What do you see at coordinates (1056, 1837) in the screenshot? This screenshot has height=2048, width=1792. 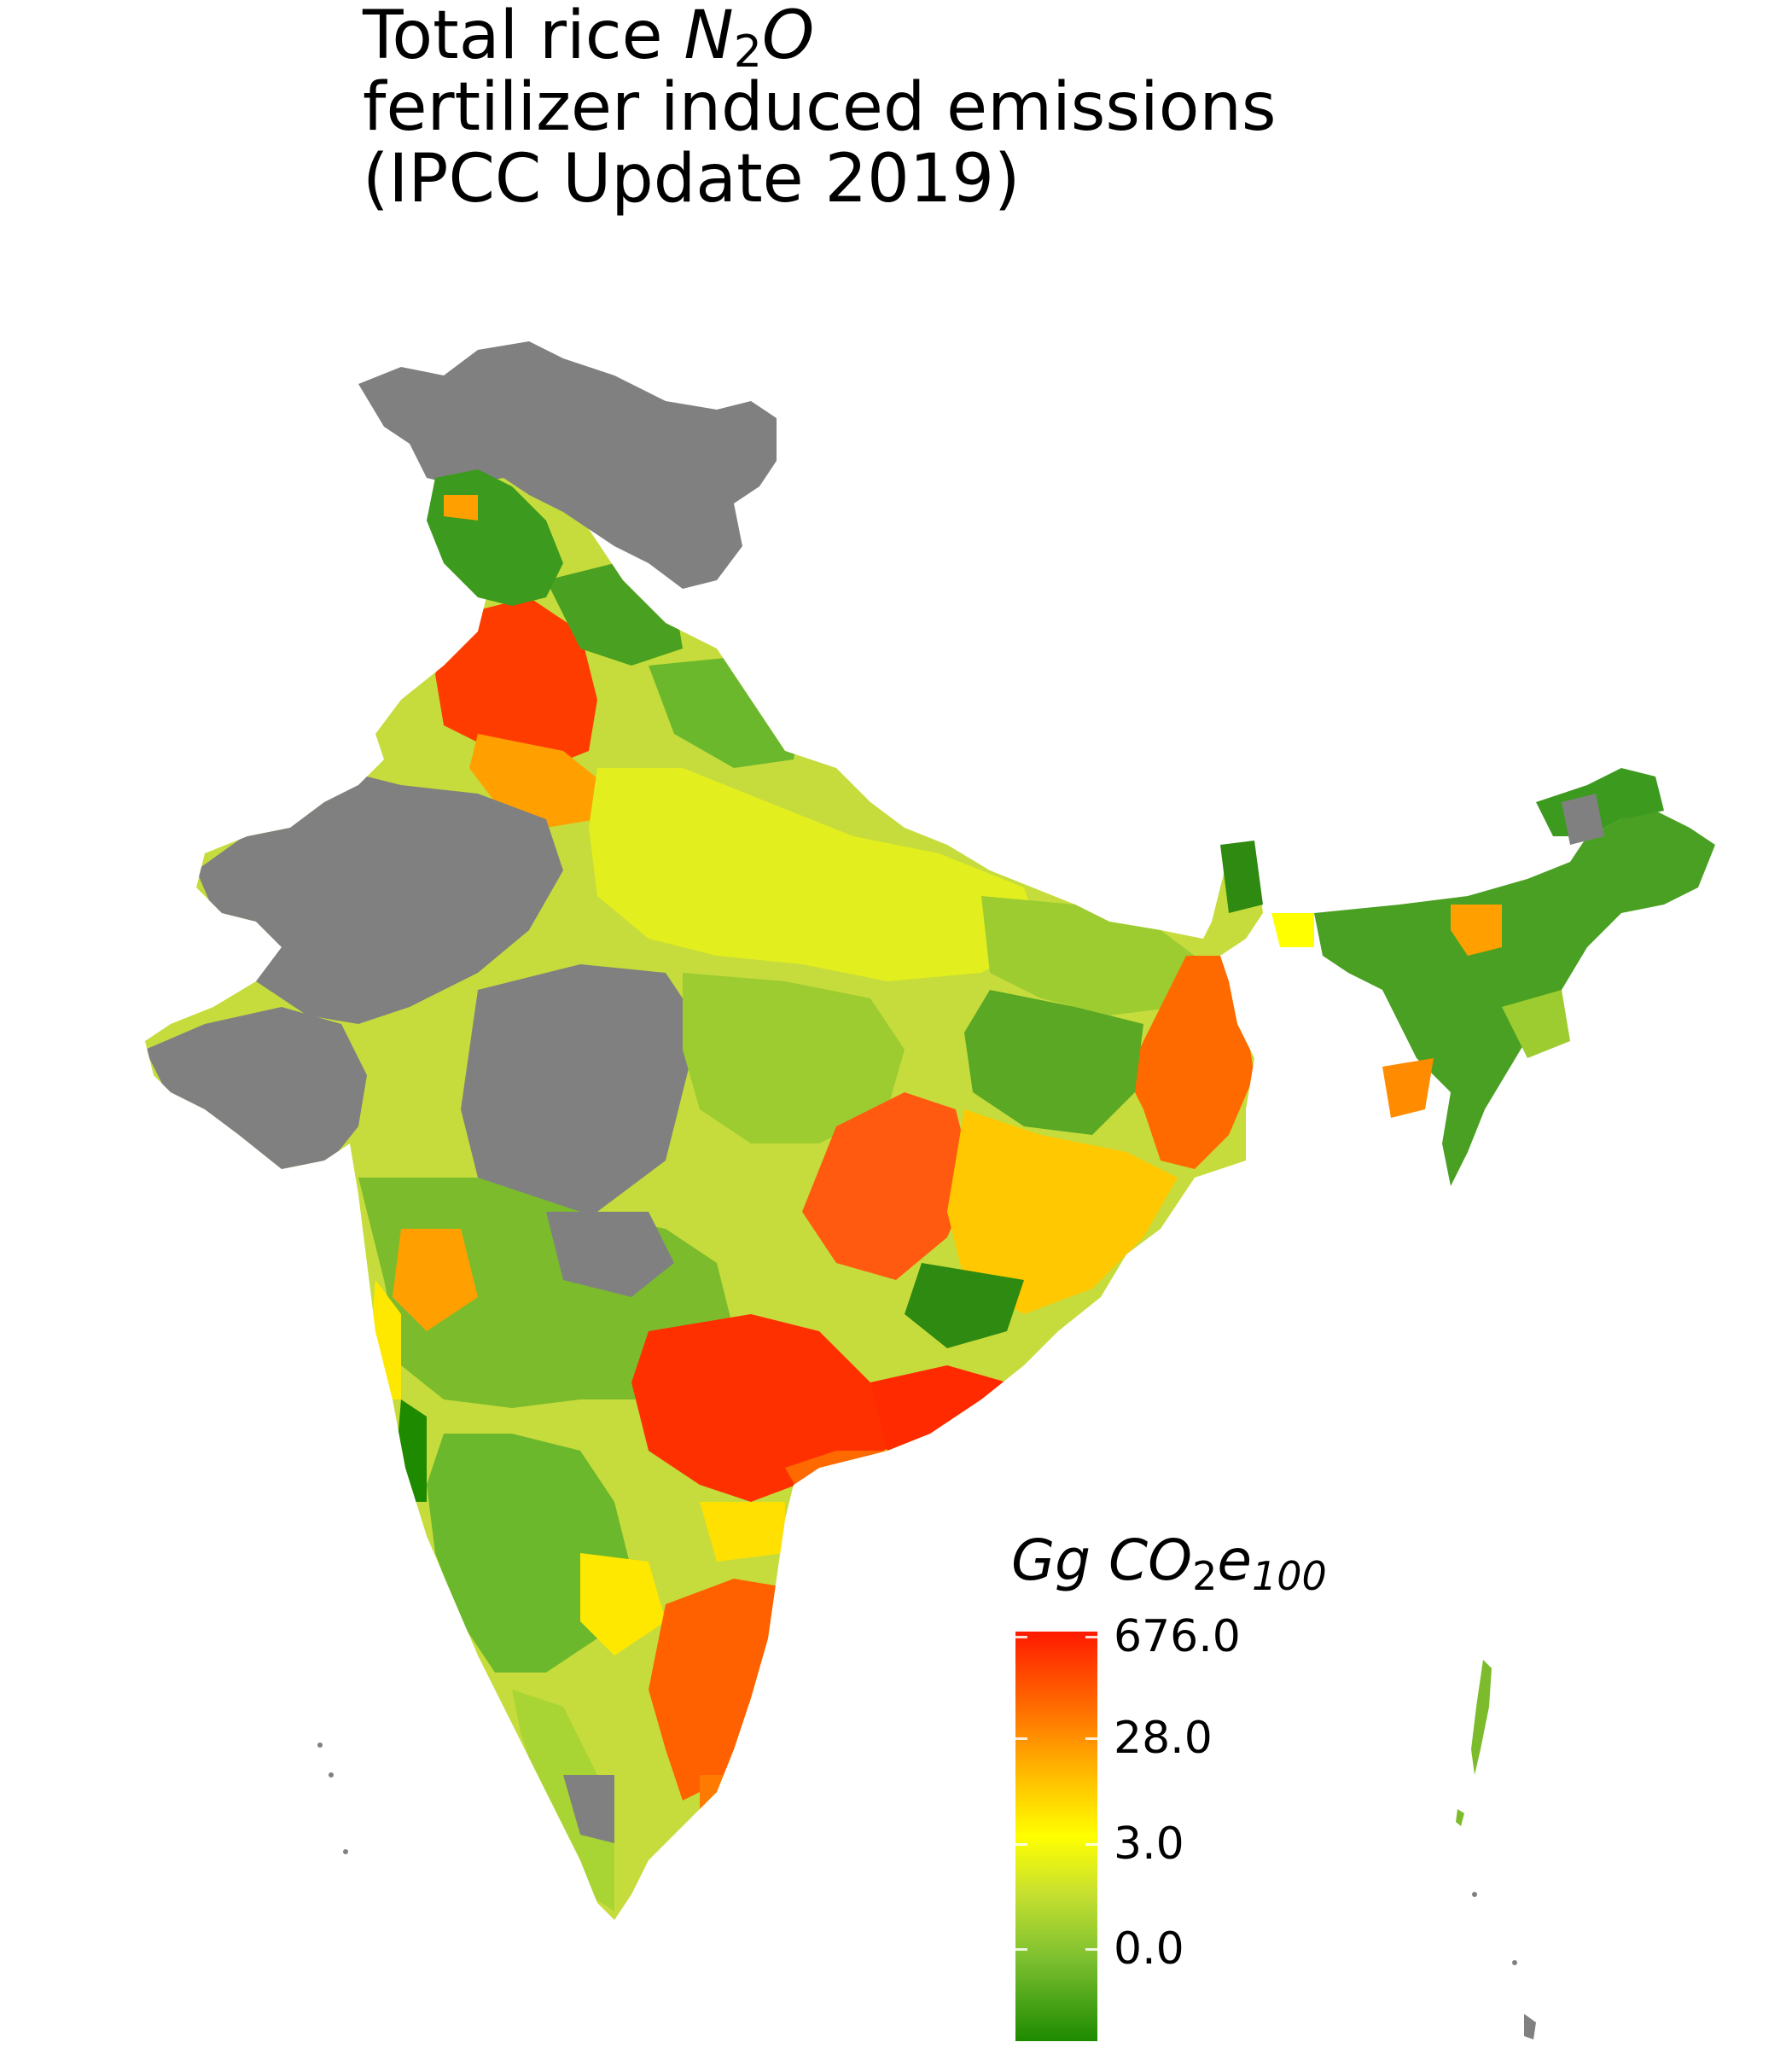 I see `legend-colorbar` at bounding box center [1056, 1837].